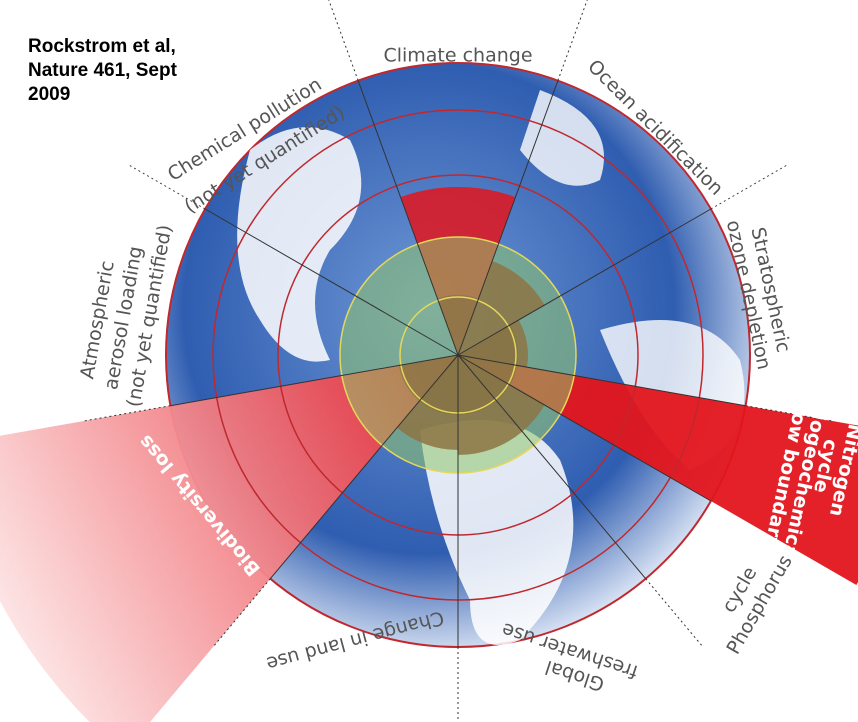 The width and height of the screenshot is (858, 722). Describe the element at coordinates (457, 56) in the screenshot. I see `sector-label: Climate change` at that location.